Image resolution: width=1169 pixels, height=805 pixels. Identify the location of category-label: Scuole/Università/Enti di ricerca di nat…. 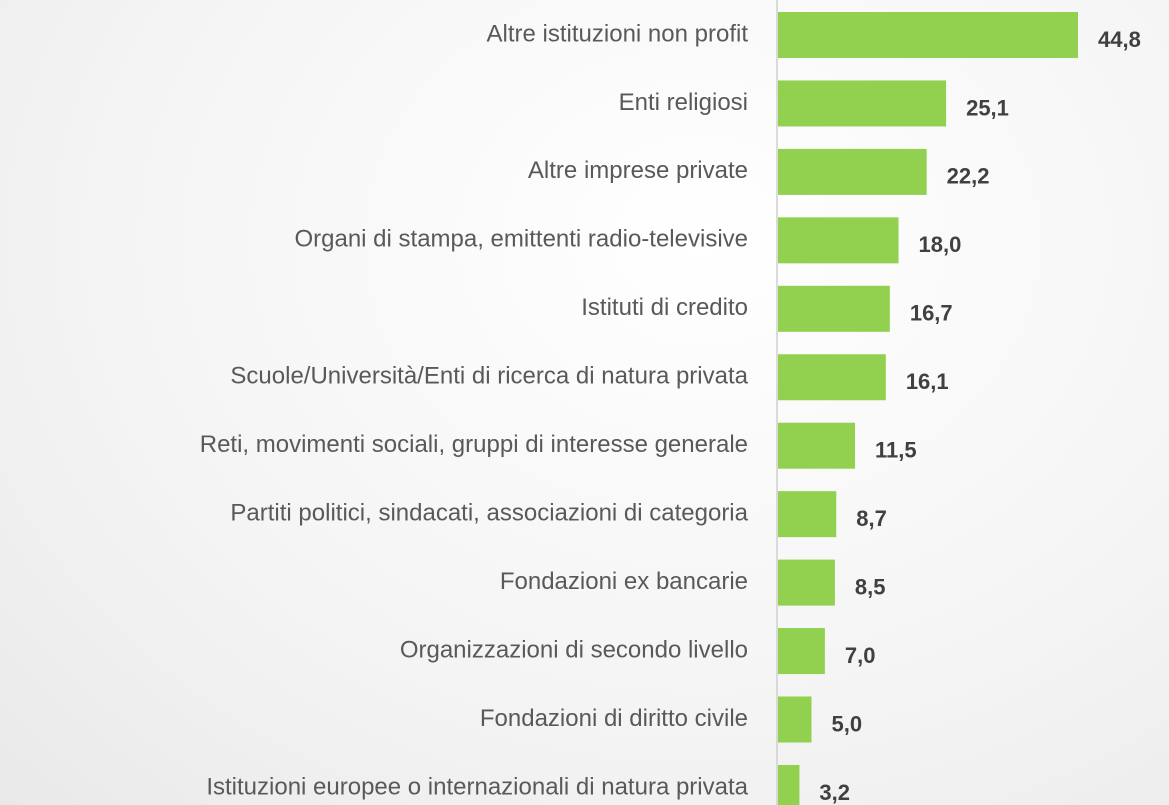
(489, 376).